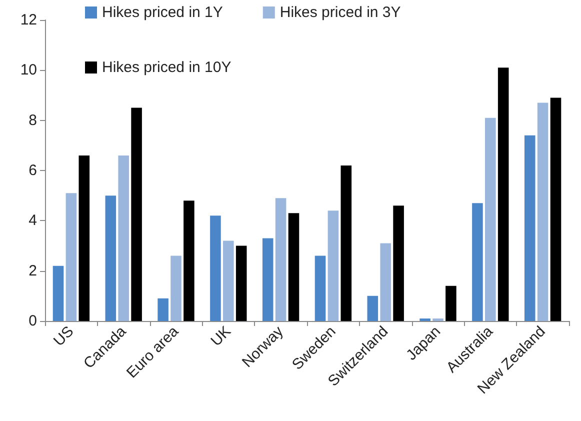  What do you see at coordinates (28, 70) in the screenshot?
I see `y-tick-label: 10` at bounding box center [28, 70].